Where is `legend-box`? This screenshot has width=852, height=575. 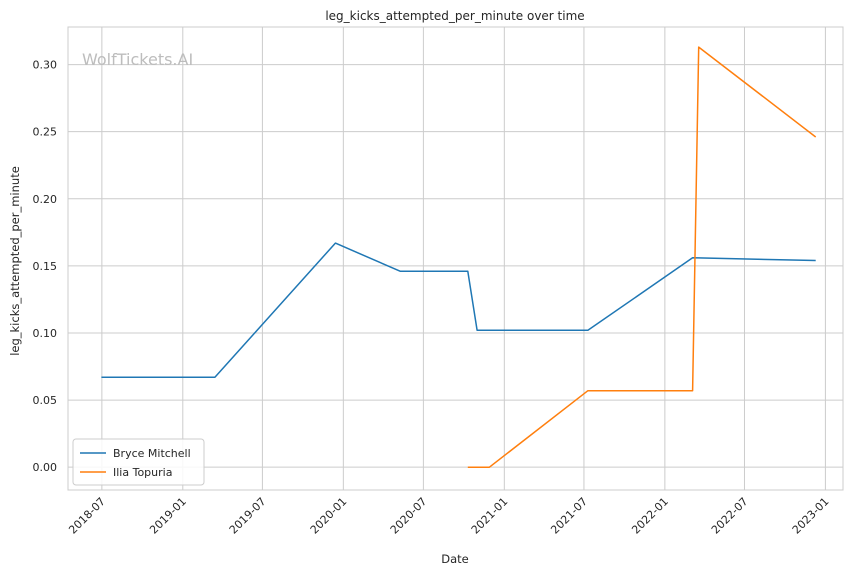 legend-box is located at coordinates (138, 462).